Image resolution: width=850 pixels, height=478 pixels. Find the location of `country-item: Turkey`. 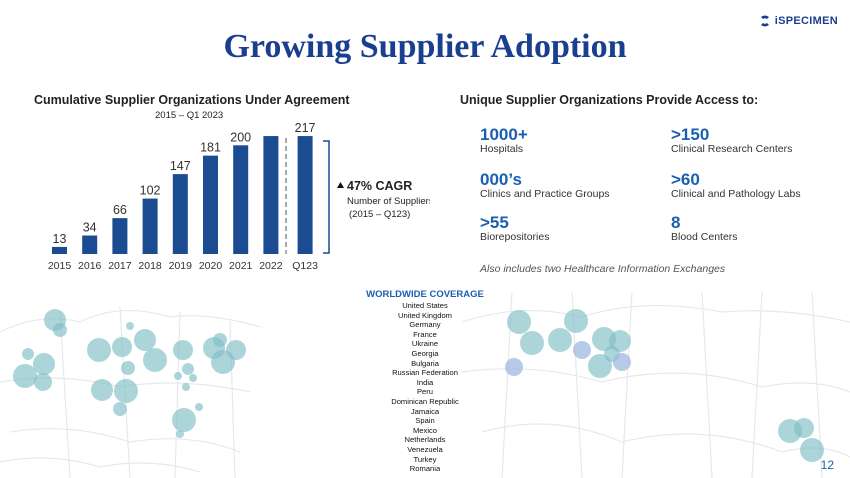

country-item: Turkey is located at coordinates (425, 459).